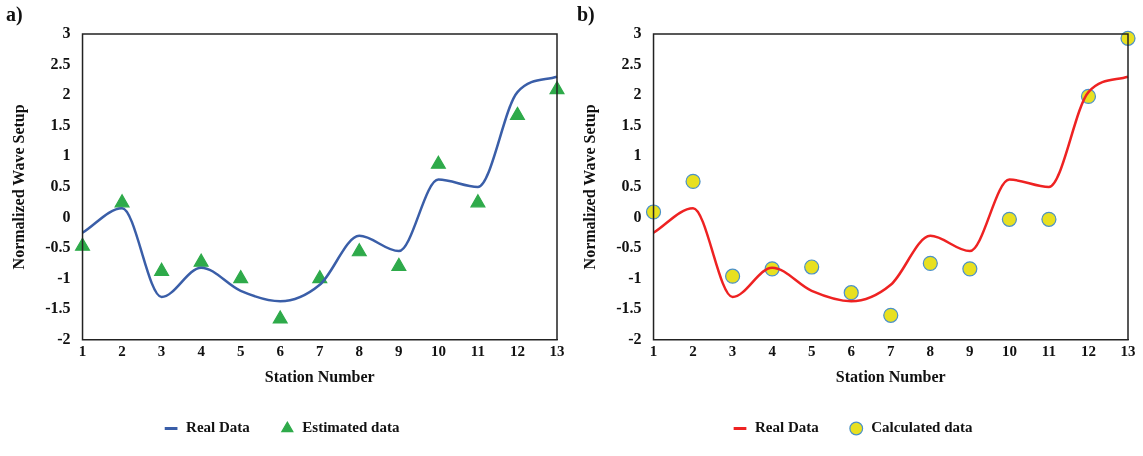 This screenshot has width=1143, height=456. I want to click on legend-label: Calculated data, so click(922, 427).